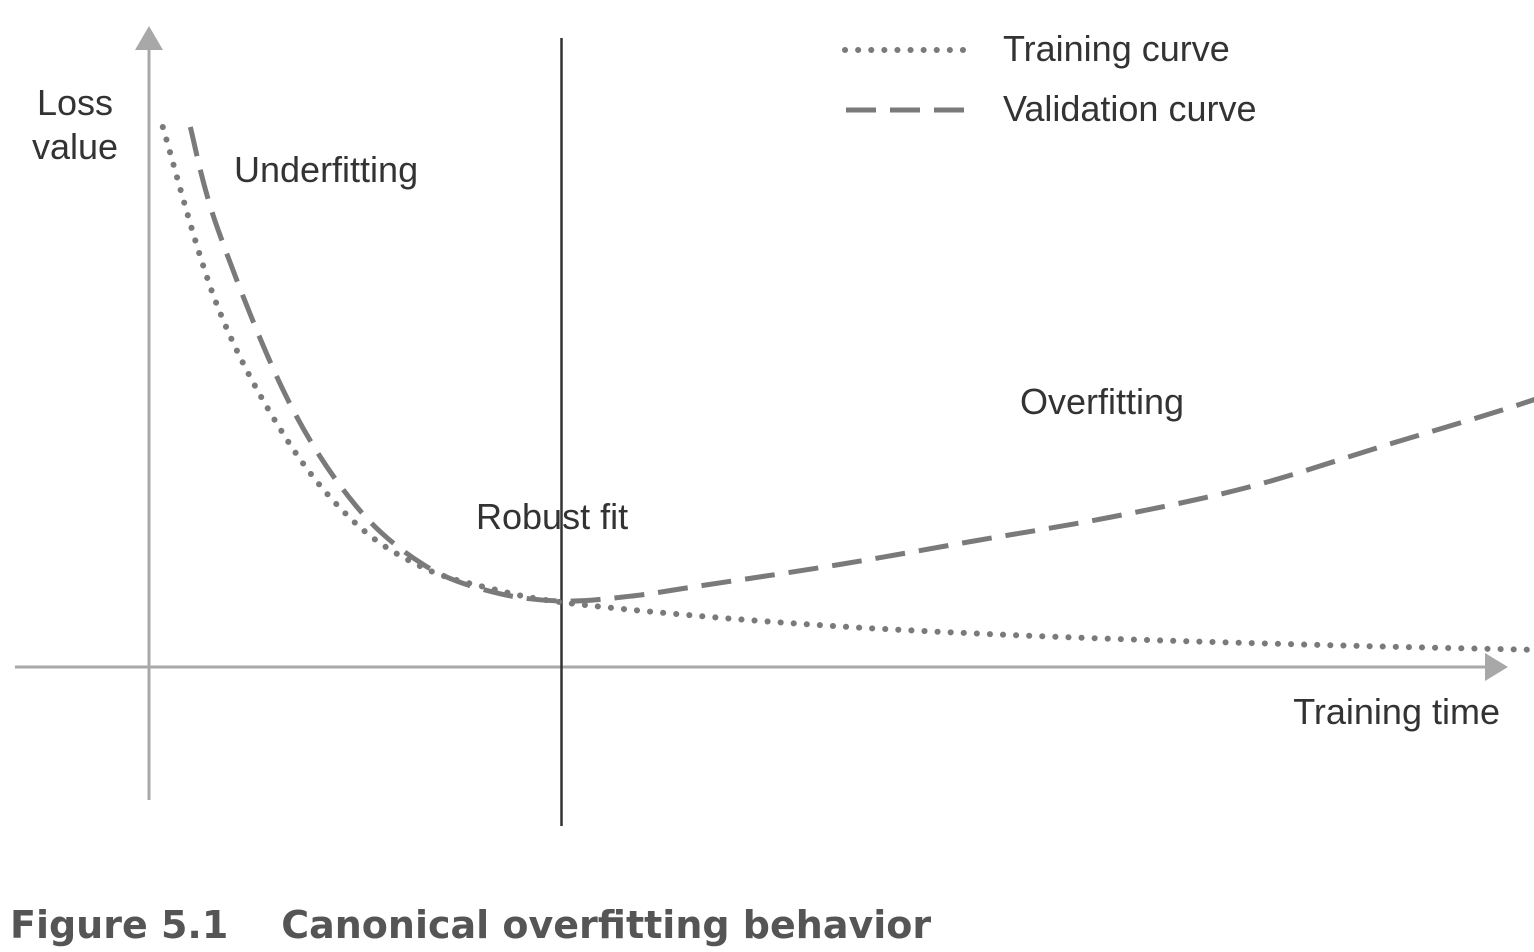 This screenshot has height=952, width=1534. What do you see at coordinates (1049, 78) in the screenshot?
I see `legend: Training curve Validation curve` at bounding box center [1049, 78].